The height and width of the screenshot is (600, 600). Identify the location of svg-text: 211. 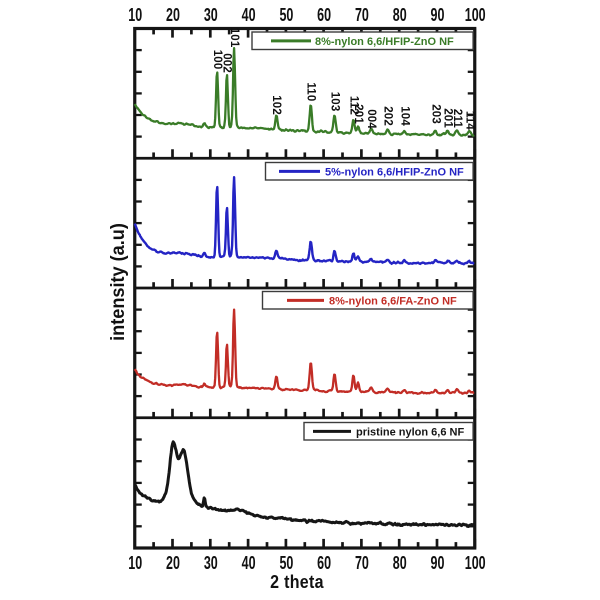
(457, 119).